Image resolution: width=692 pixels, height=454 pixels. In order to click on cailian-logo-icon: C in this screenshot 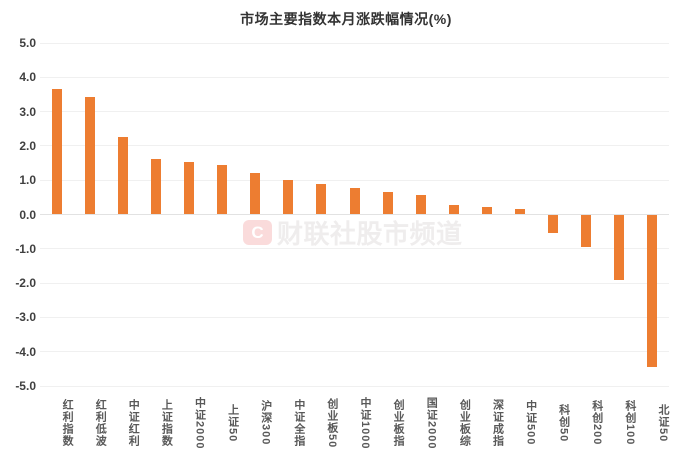, I will do `click(257, 232)`.